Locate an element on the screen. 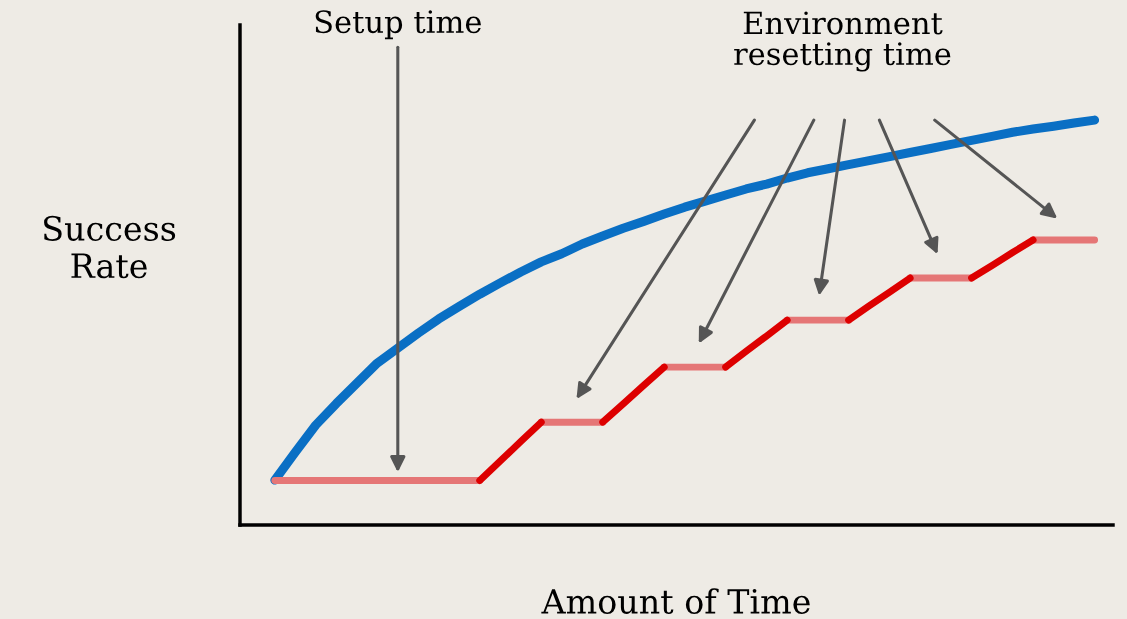 This screenshot has height=619, width=1127. x-axis-title: Amount of Time is located at coordinates (675, 601).